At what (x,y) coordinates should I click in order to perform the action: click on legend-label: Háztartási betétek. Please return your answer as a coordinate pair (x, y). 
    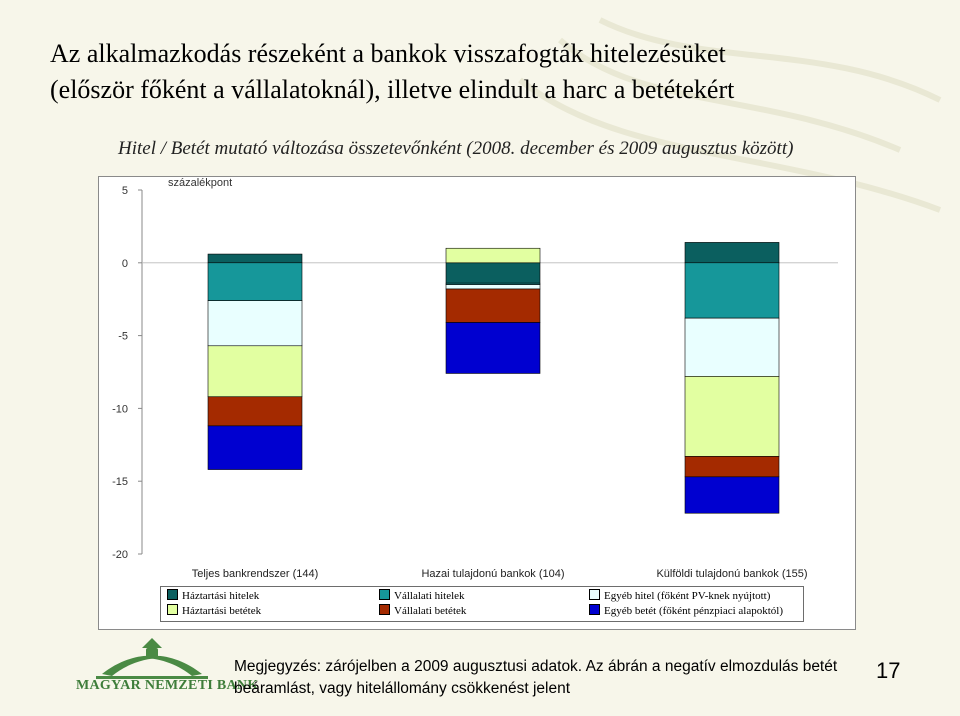
    Looking at the image, I should click on (222, 611).